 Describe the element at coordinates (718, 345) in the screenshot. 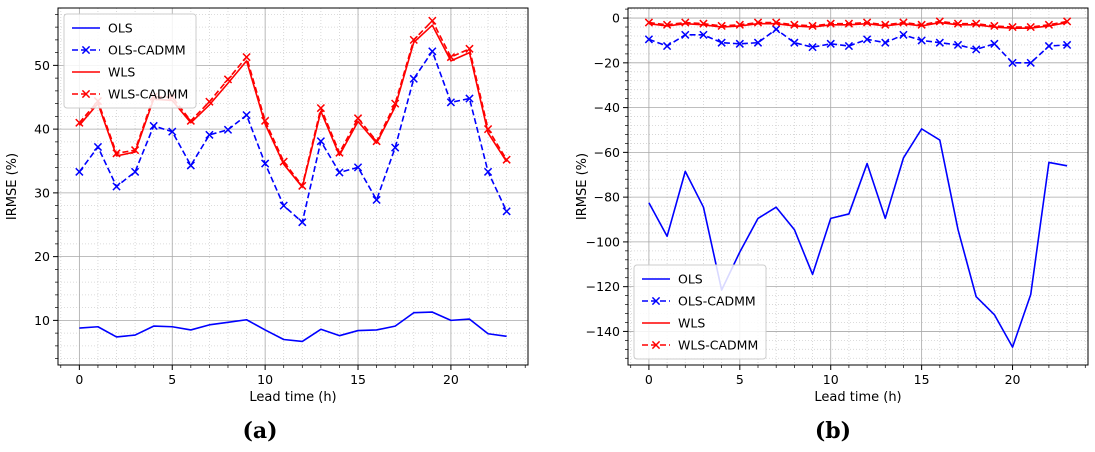

I see `legend-label: WLS-CADMM` at that location.